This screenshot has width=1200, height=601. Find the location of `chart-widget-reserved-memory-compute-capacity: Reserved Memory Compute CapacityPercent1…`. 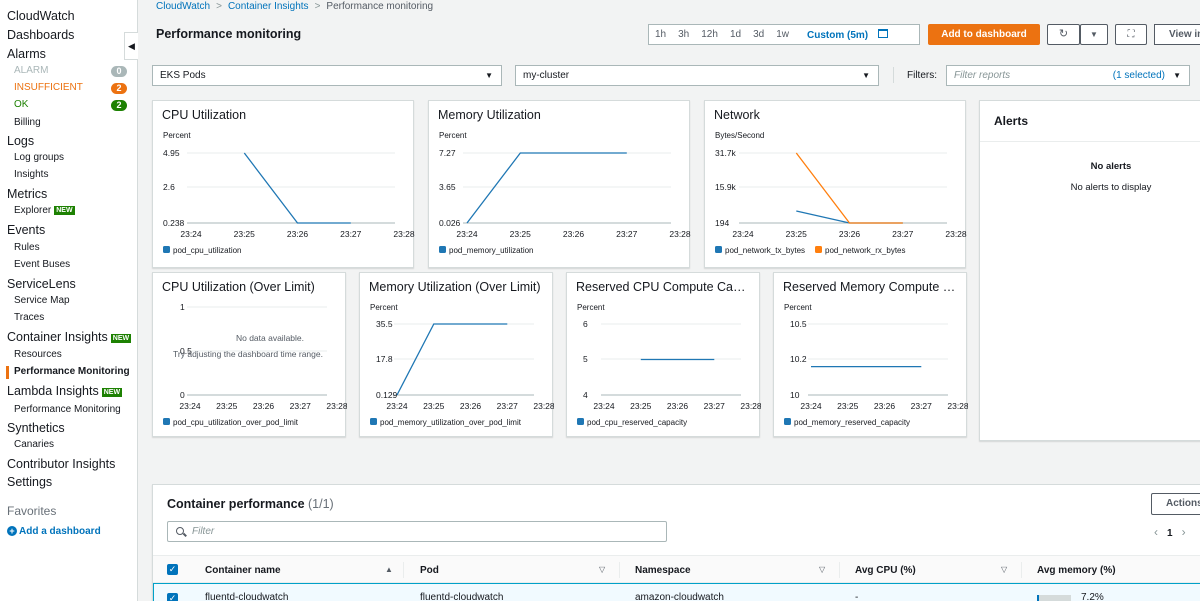

chart-widget-reserved-memory-compute-capacity: Reserved Memory Compute CapacityPercent1… is located at coordinates (870, 354).